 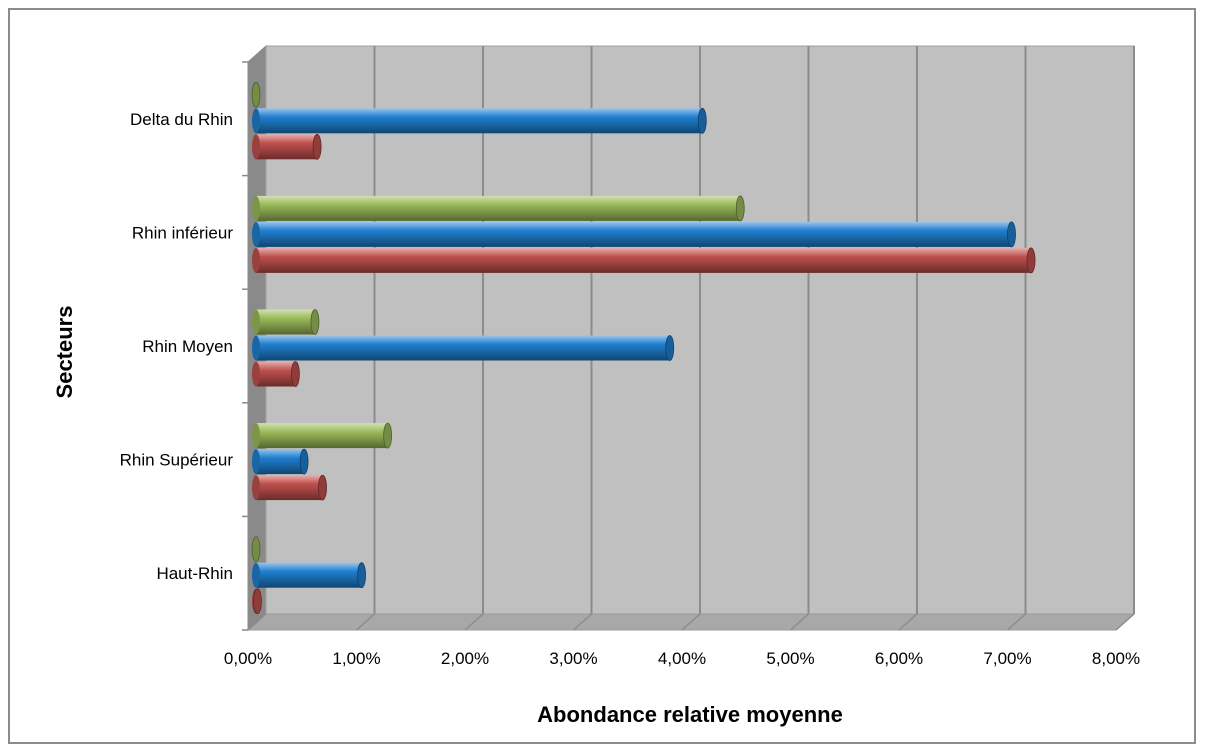 What do you see at coordinates (690, 714) in the screenshot?
I see `x-axis-title: Abondance relative moyenne` at bounding box center [690, 714].